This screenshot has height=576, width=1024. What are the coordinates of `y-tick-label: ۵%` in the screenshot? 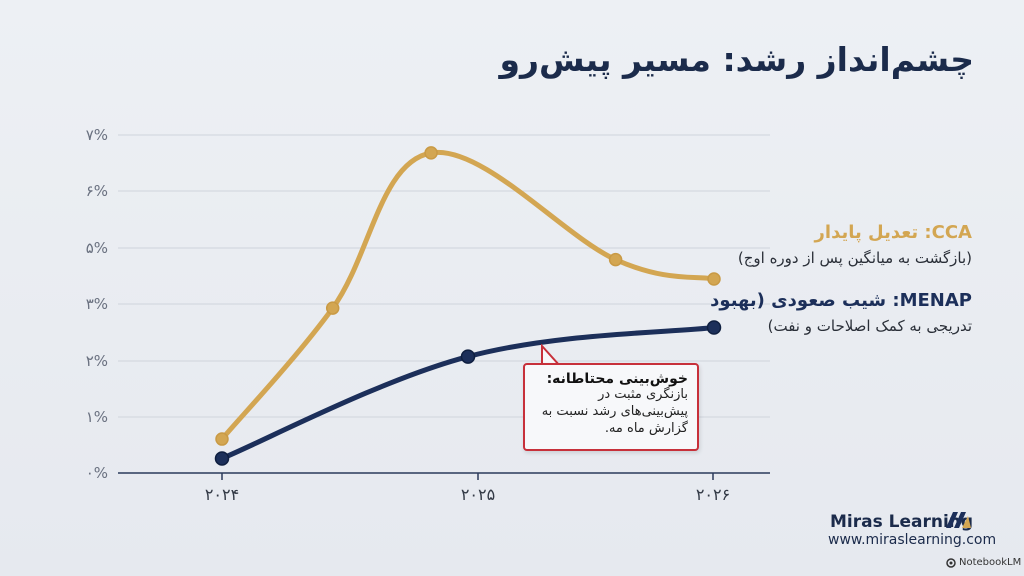 It's located at (97, 248).